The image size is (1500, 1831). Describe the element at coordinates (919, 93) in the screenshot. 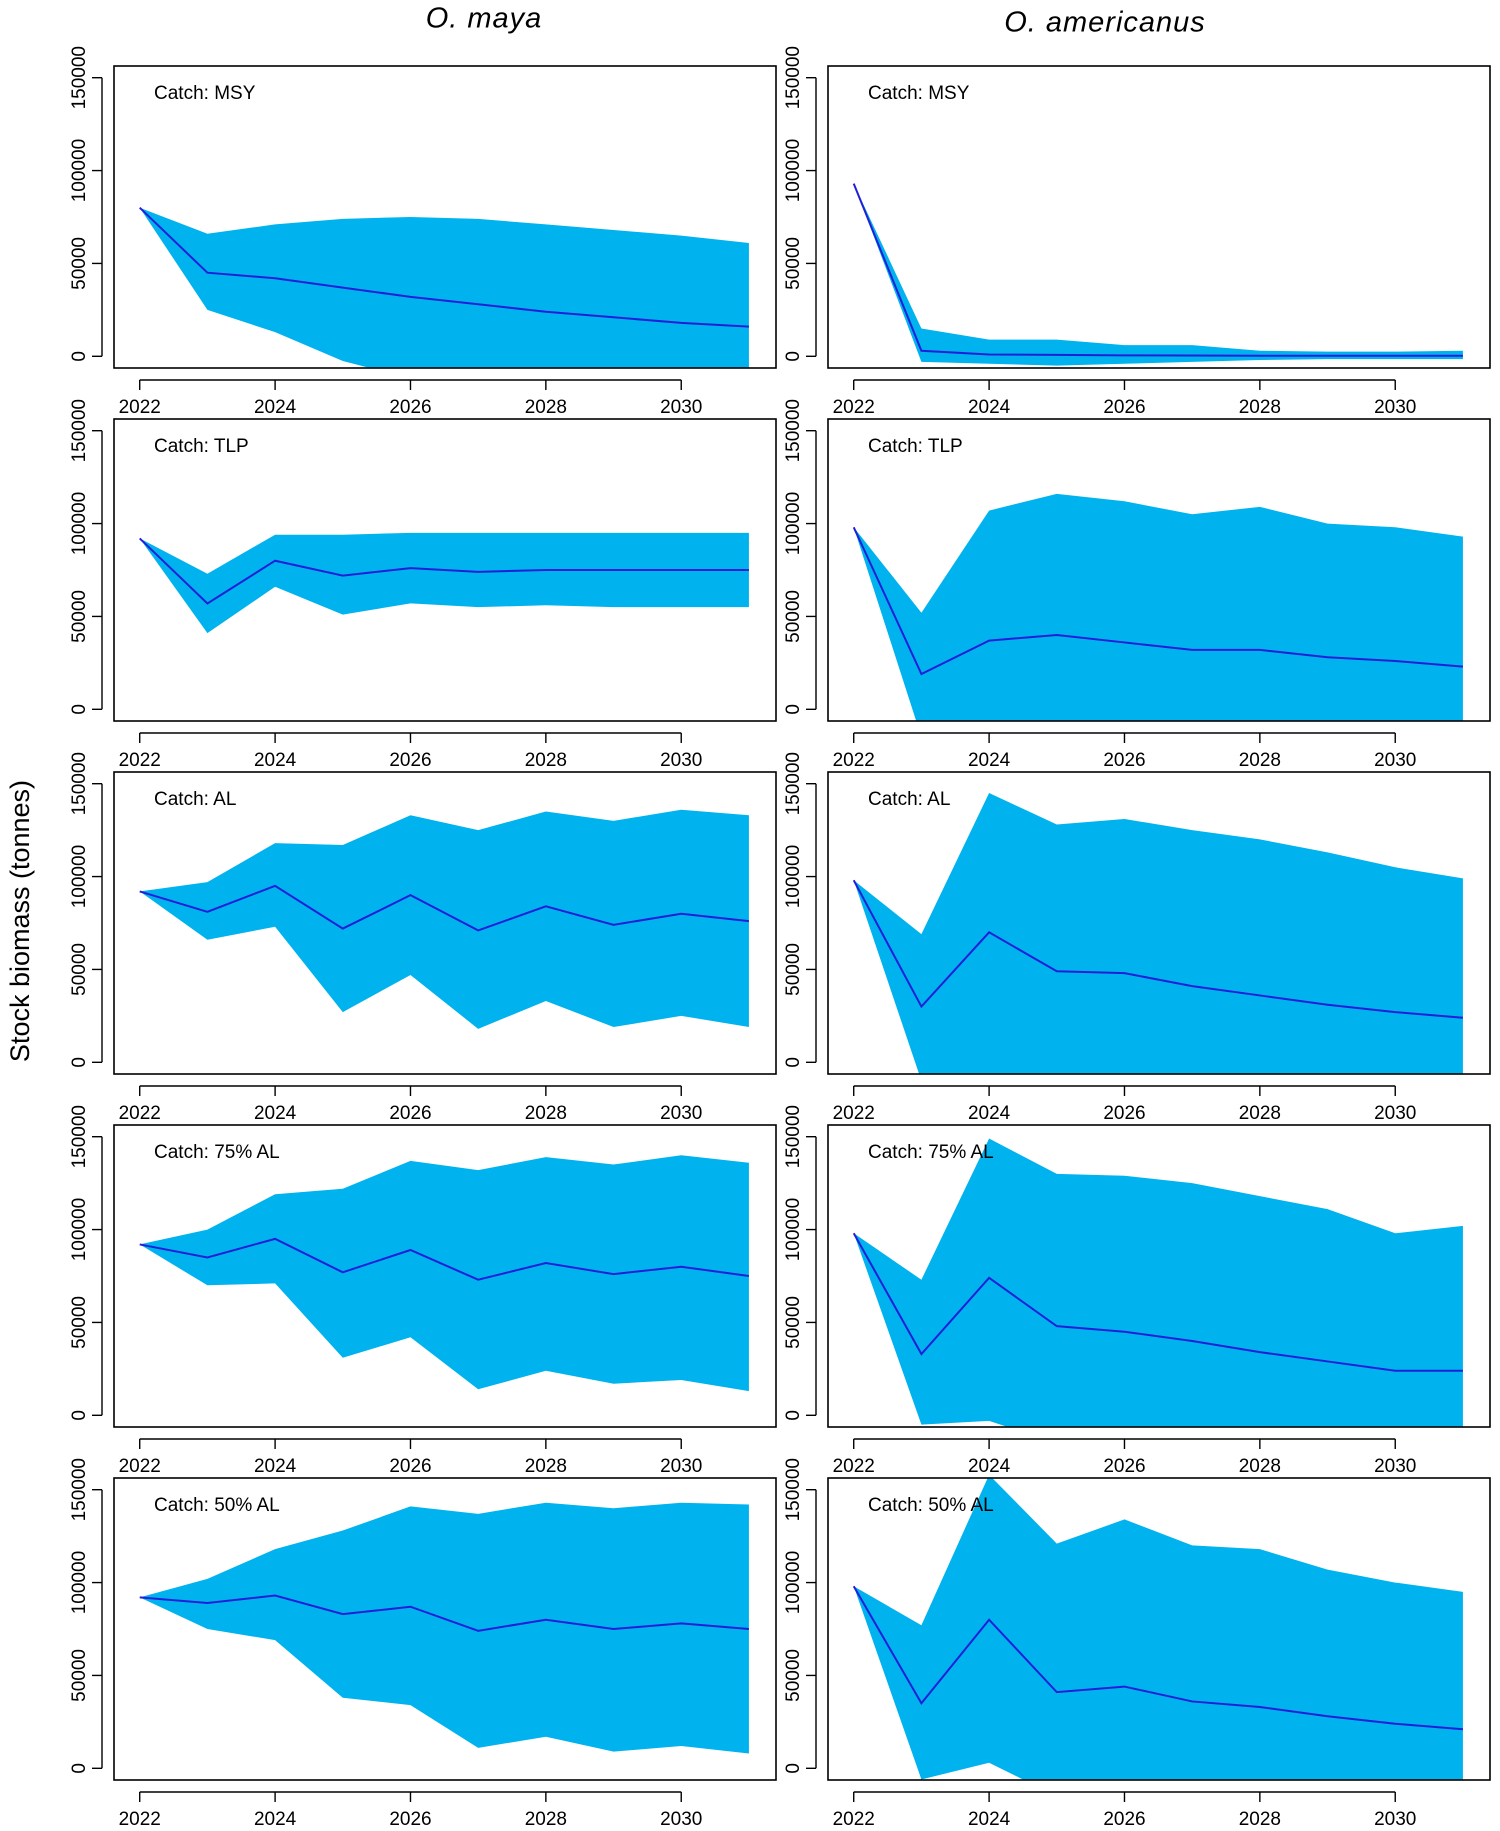

I see `panel-annotation: Catch: MSY` at that location.